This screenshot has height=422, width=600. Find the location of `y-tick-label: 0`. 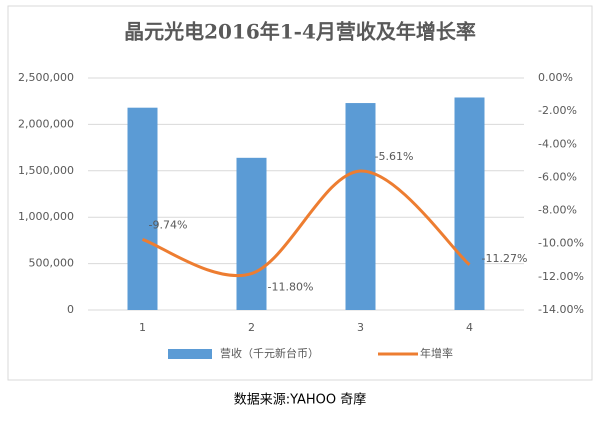

y-tick-label: 0 is located at coordinates (70, 309).